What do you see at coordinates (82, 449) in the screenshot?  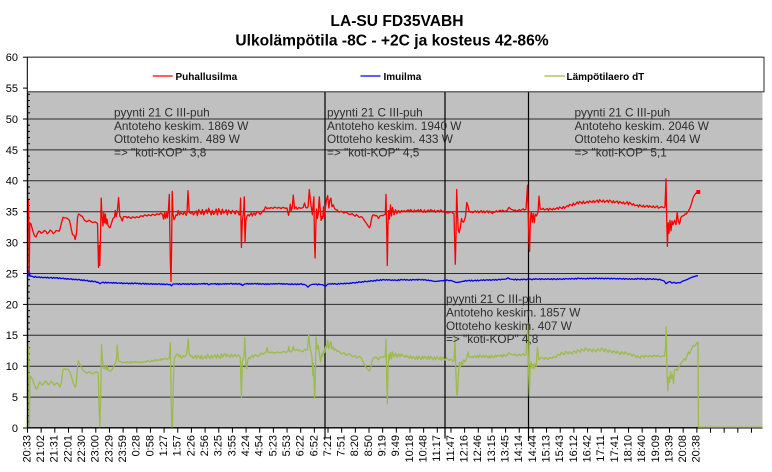 I see `svg-text: 22:30` at bounding box center [82, 449].